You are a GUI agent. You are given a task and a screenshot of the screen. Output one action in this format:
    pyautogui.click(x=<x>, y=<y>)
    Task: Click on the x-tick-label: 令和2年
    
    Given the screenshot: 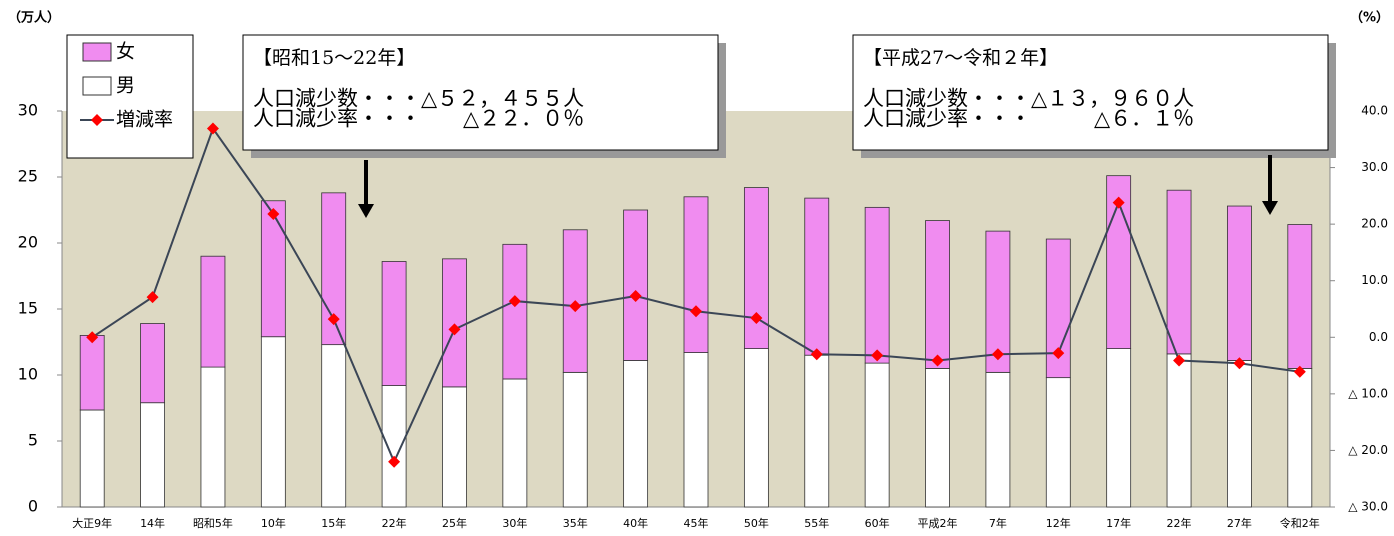 What is the action you would take?
    pyautogui.click(x=1300, y=523)
    